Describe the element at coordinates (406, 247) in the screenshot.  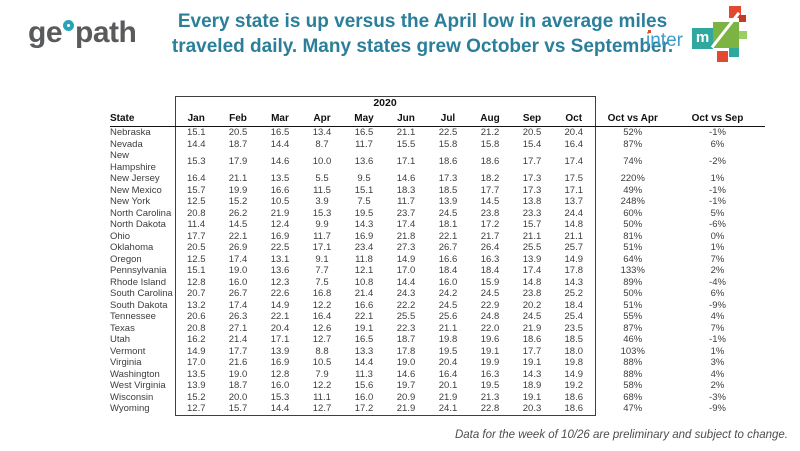
I see `month-value-cell: 27.3` at that location.